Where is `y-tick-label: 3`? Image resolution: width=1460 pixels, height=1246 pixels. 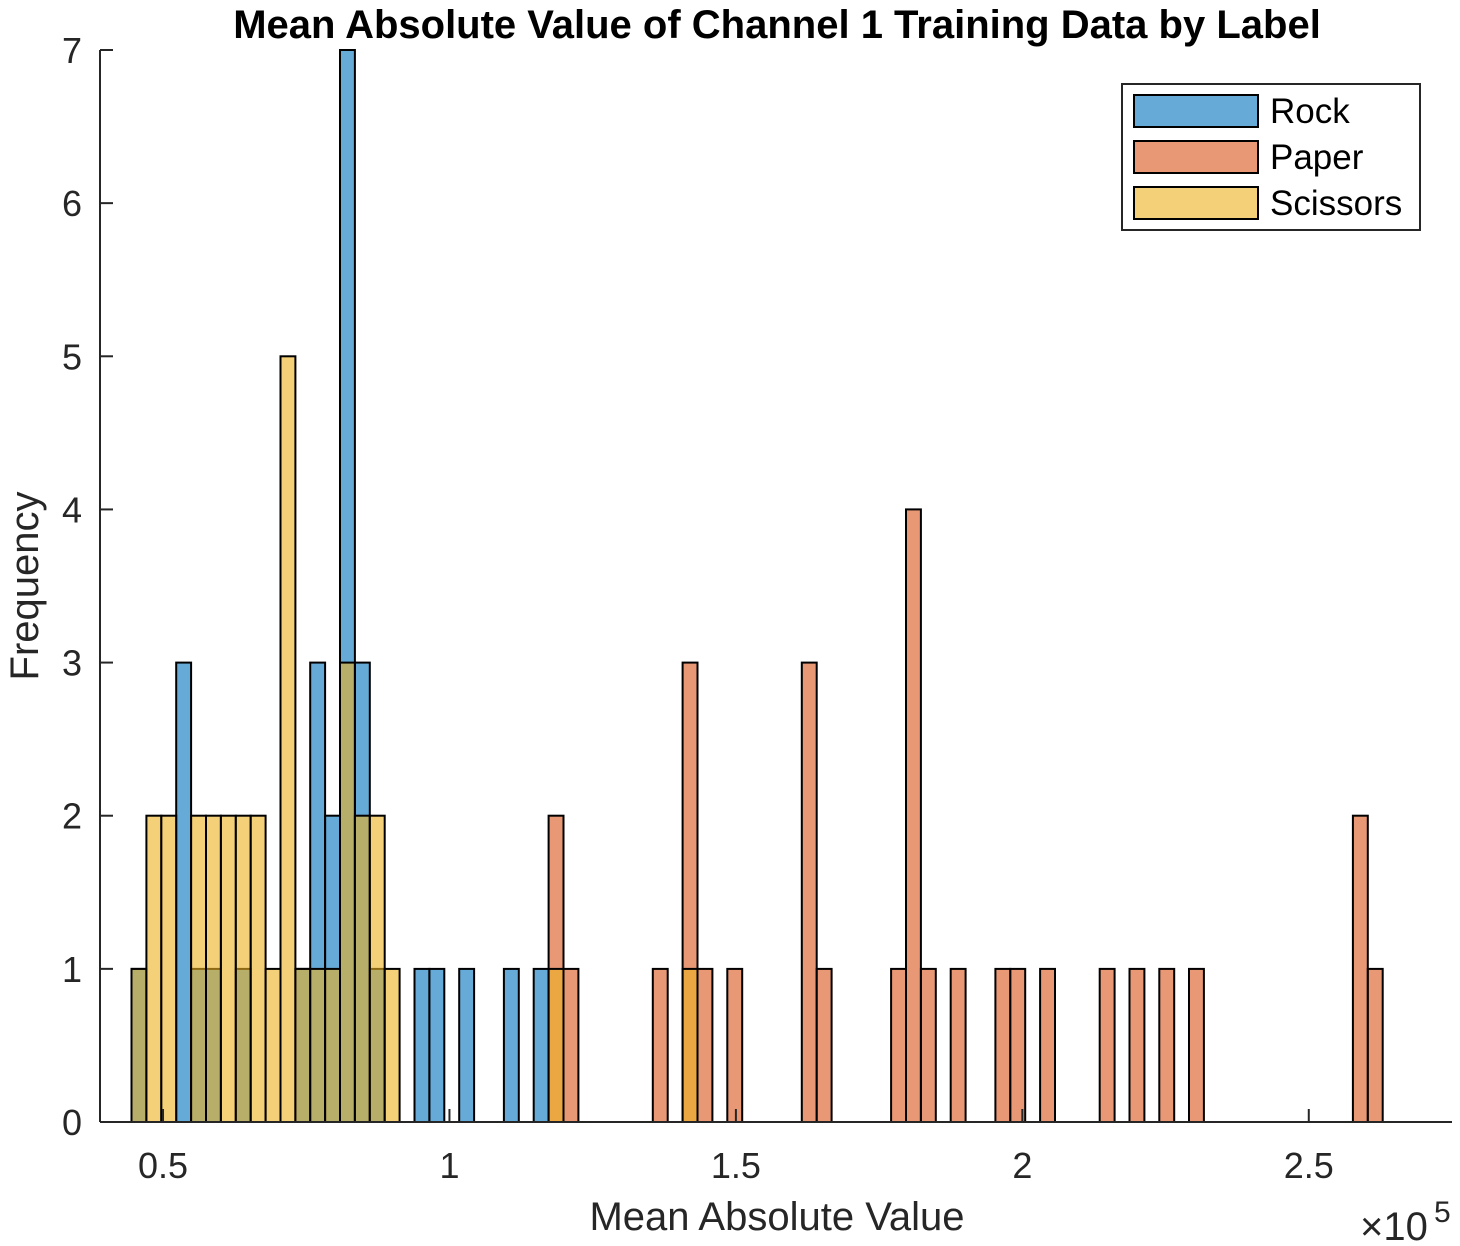
y-tick-label: 3 is located at coordinates (72, 663).